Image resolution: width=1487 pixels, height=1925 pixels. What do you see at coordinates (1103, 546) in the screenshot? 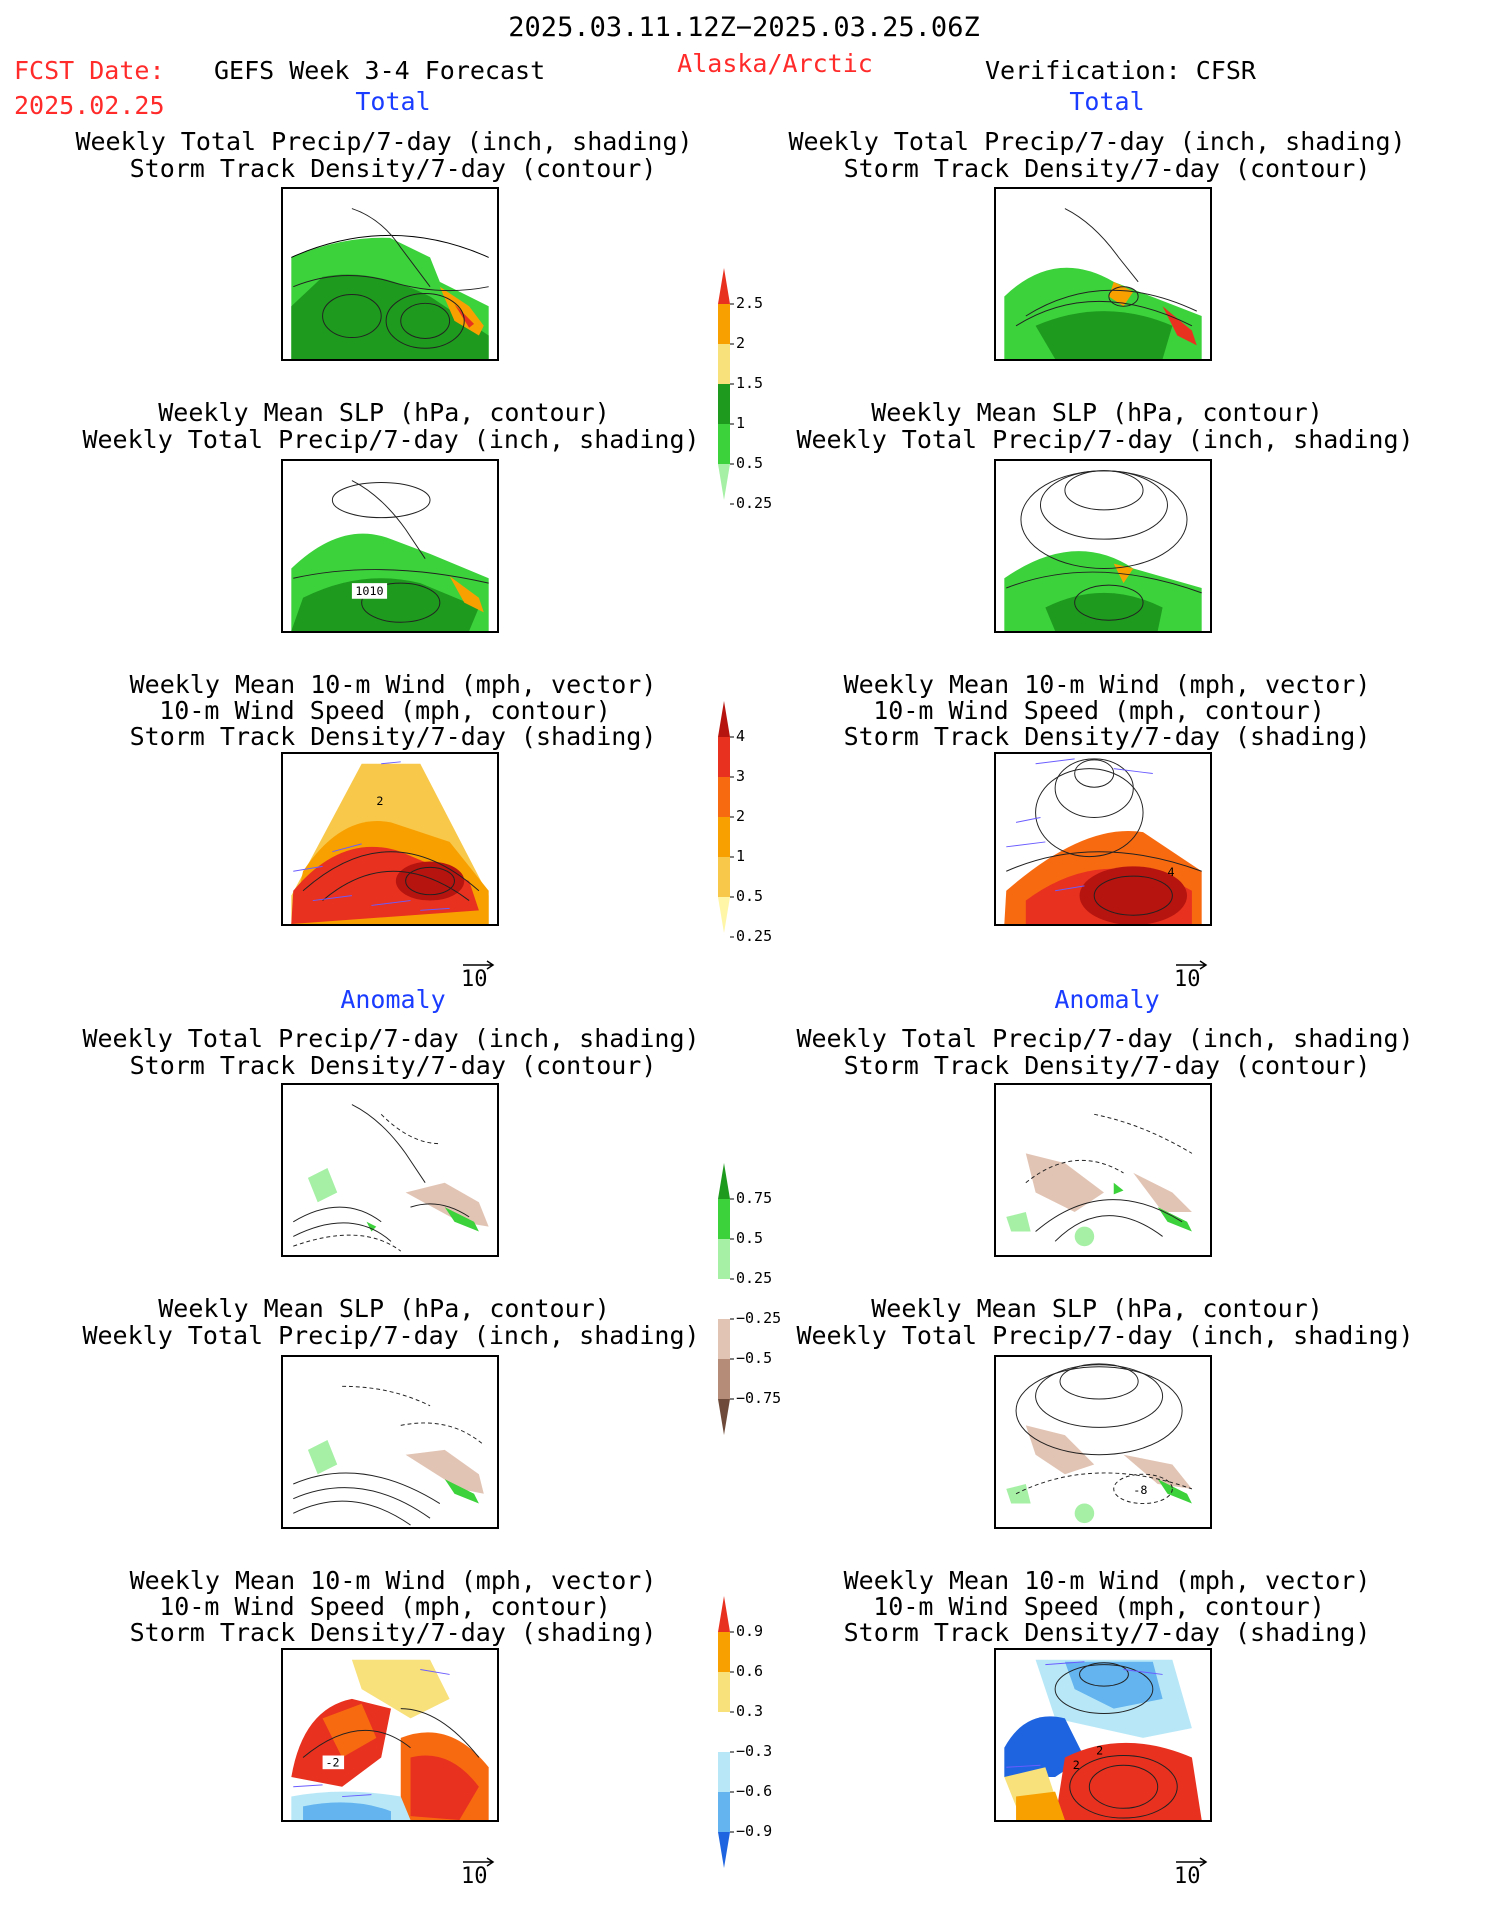
I see `map-slp-precip-total-verif` at bounding box center [1103, 546].